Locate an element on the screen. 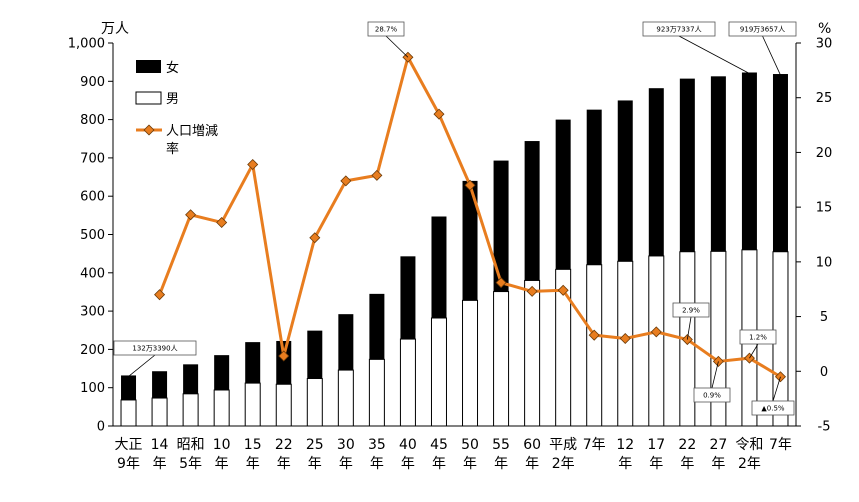 This screenshot has height=502, width=859. left-axis-unit: 万人 is located at coordinates (115, 29).